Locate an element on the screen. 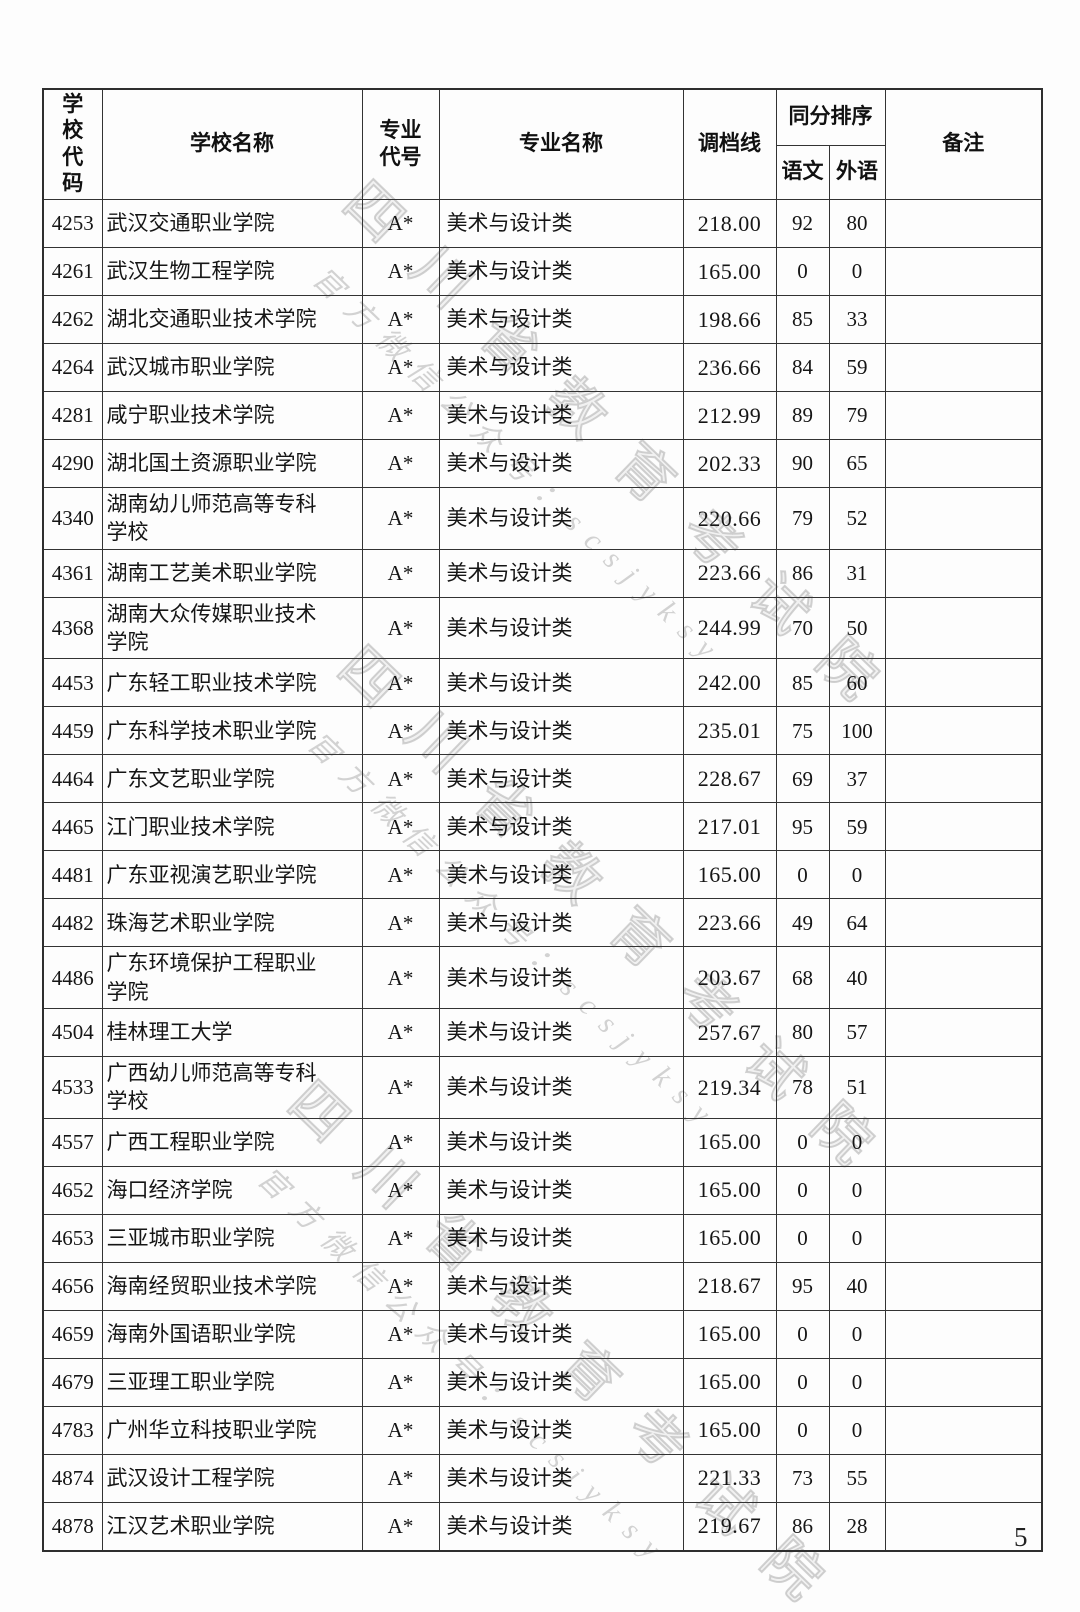 The height and width of the screenshot is (1612, 1080). foreign-score-cell: 50 is located at coordinates (857, 628).